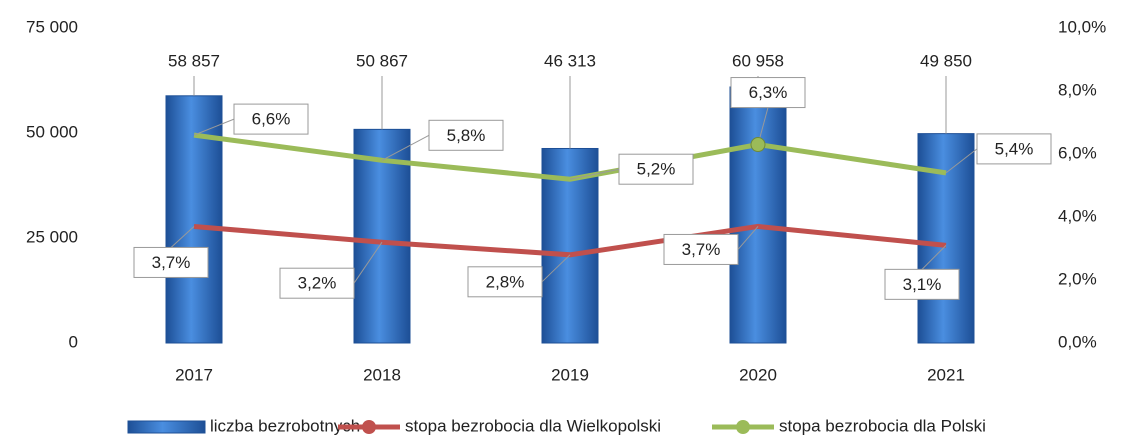  Describe the element at coordinates (570, 60) in the screenshot. I see `data-label: 46 313` at that location.